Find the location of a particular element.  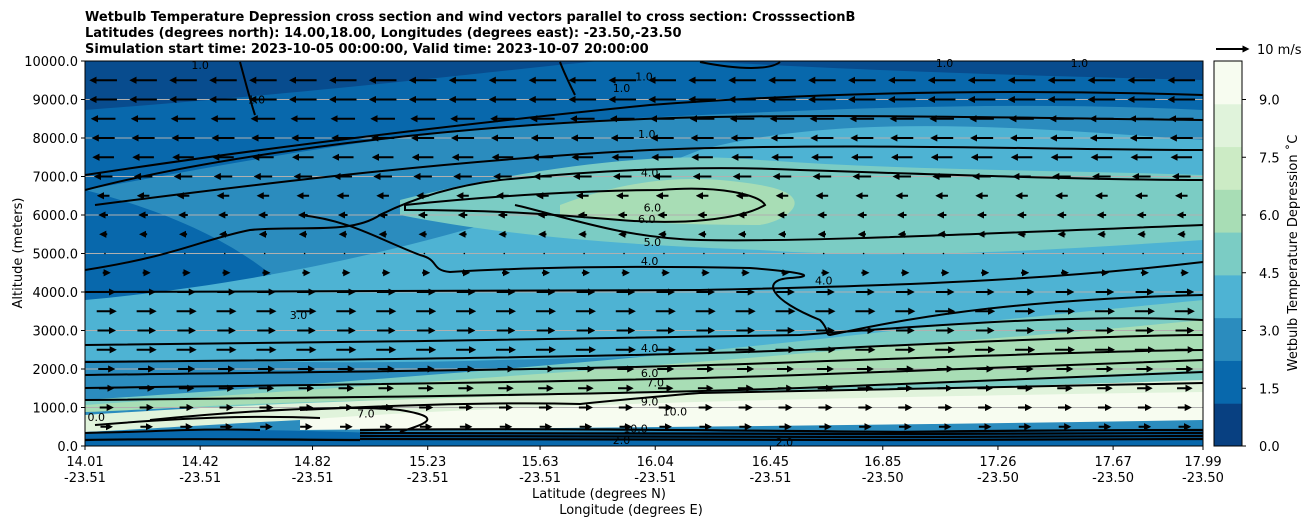

surface-contours is located at coordinates (644, 435).